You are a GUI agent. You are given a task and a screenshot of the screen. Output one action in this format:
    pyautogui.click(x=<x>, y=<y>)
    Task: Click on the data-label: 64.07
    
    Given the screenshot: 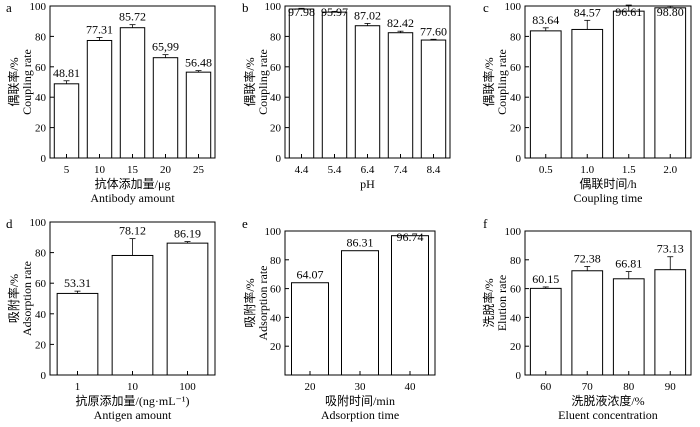 What is the action you would take?
    pyautogui.click(x=310, y=275)
    